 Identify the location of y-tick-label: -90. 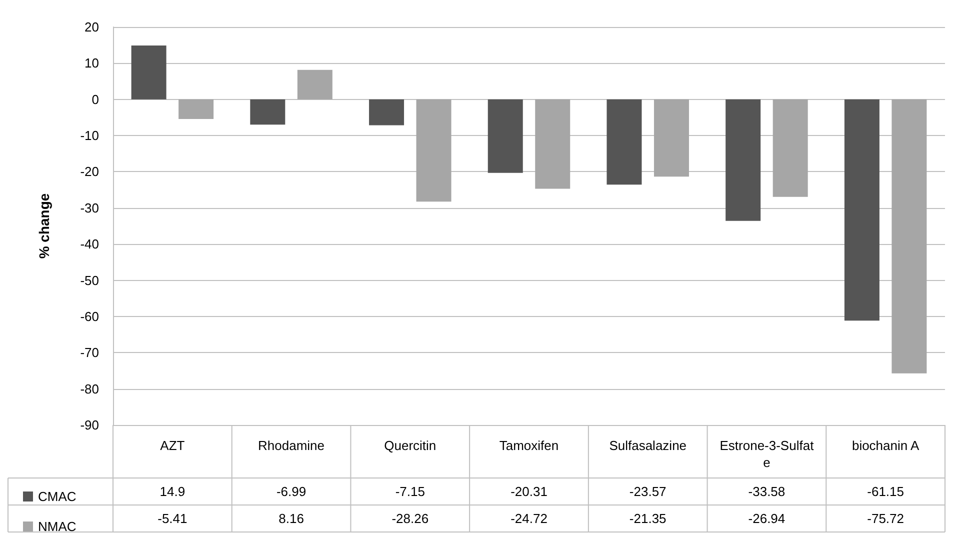
(89, 425).